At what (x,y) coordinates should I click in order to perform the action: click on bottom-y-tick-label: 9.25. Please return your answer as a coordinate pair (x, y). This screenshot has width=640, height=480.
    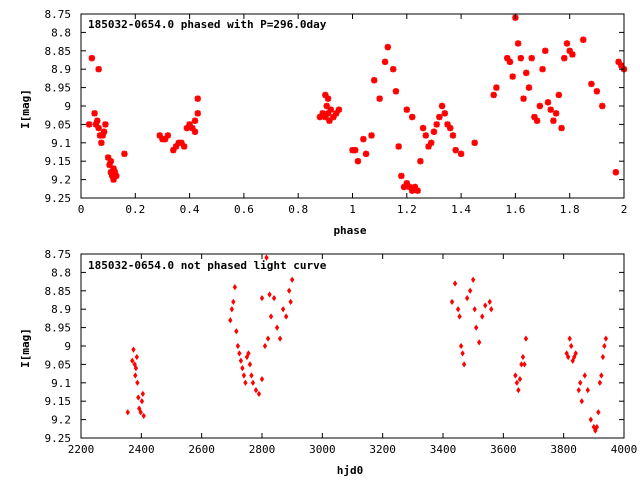
    Looking at the image, I should click on (58, 438).